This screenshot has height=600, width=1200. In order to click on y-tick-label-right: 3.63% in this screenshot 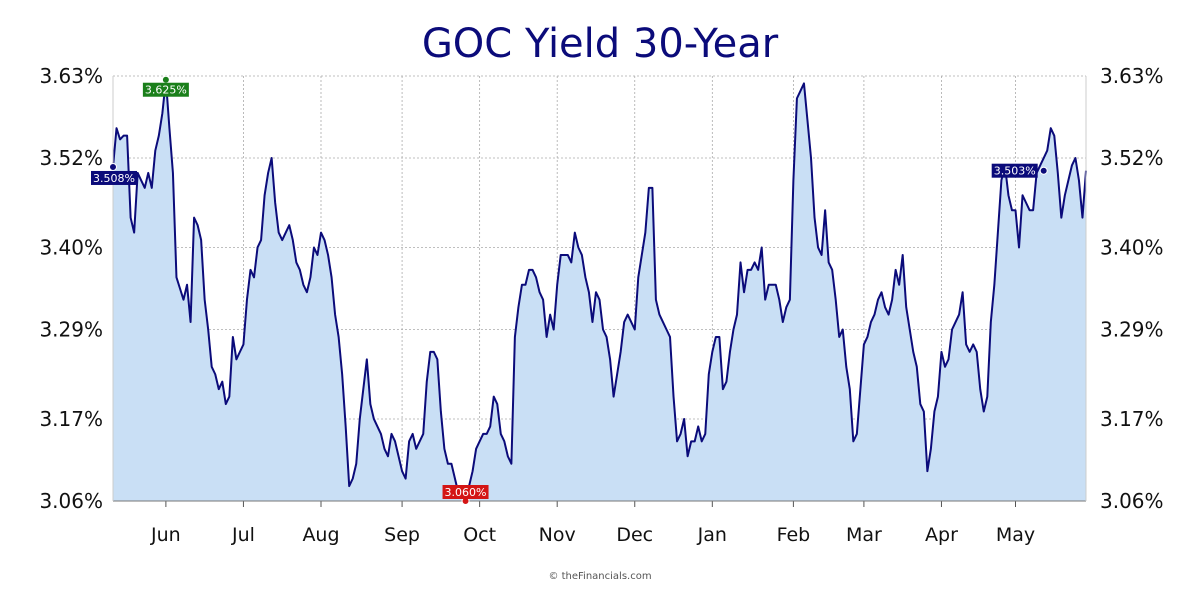, I will do `click(1132, 76)`.